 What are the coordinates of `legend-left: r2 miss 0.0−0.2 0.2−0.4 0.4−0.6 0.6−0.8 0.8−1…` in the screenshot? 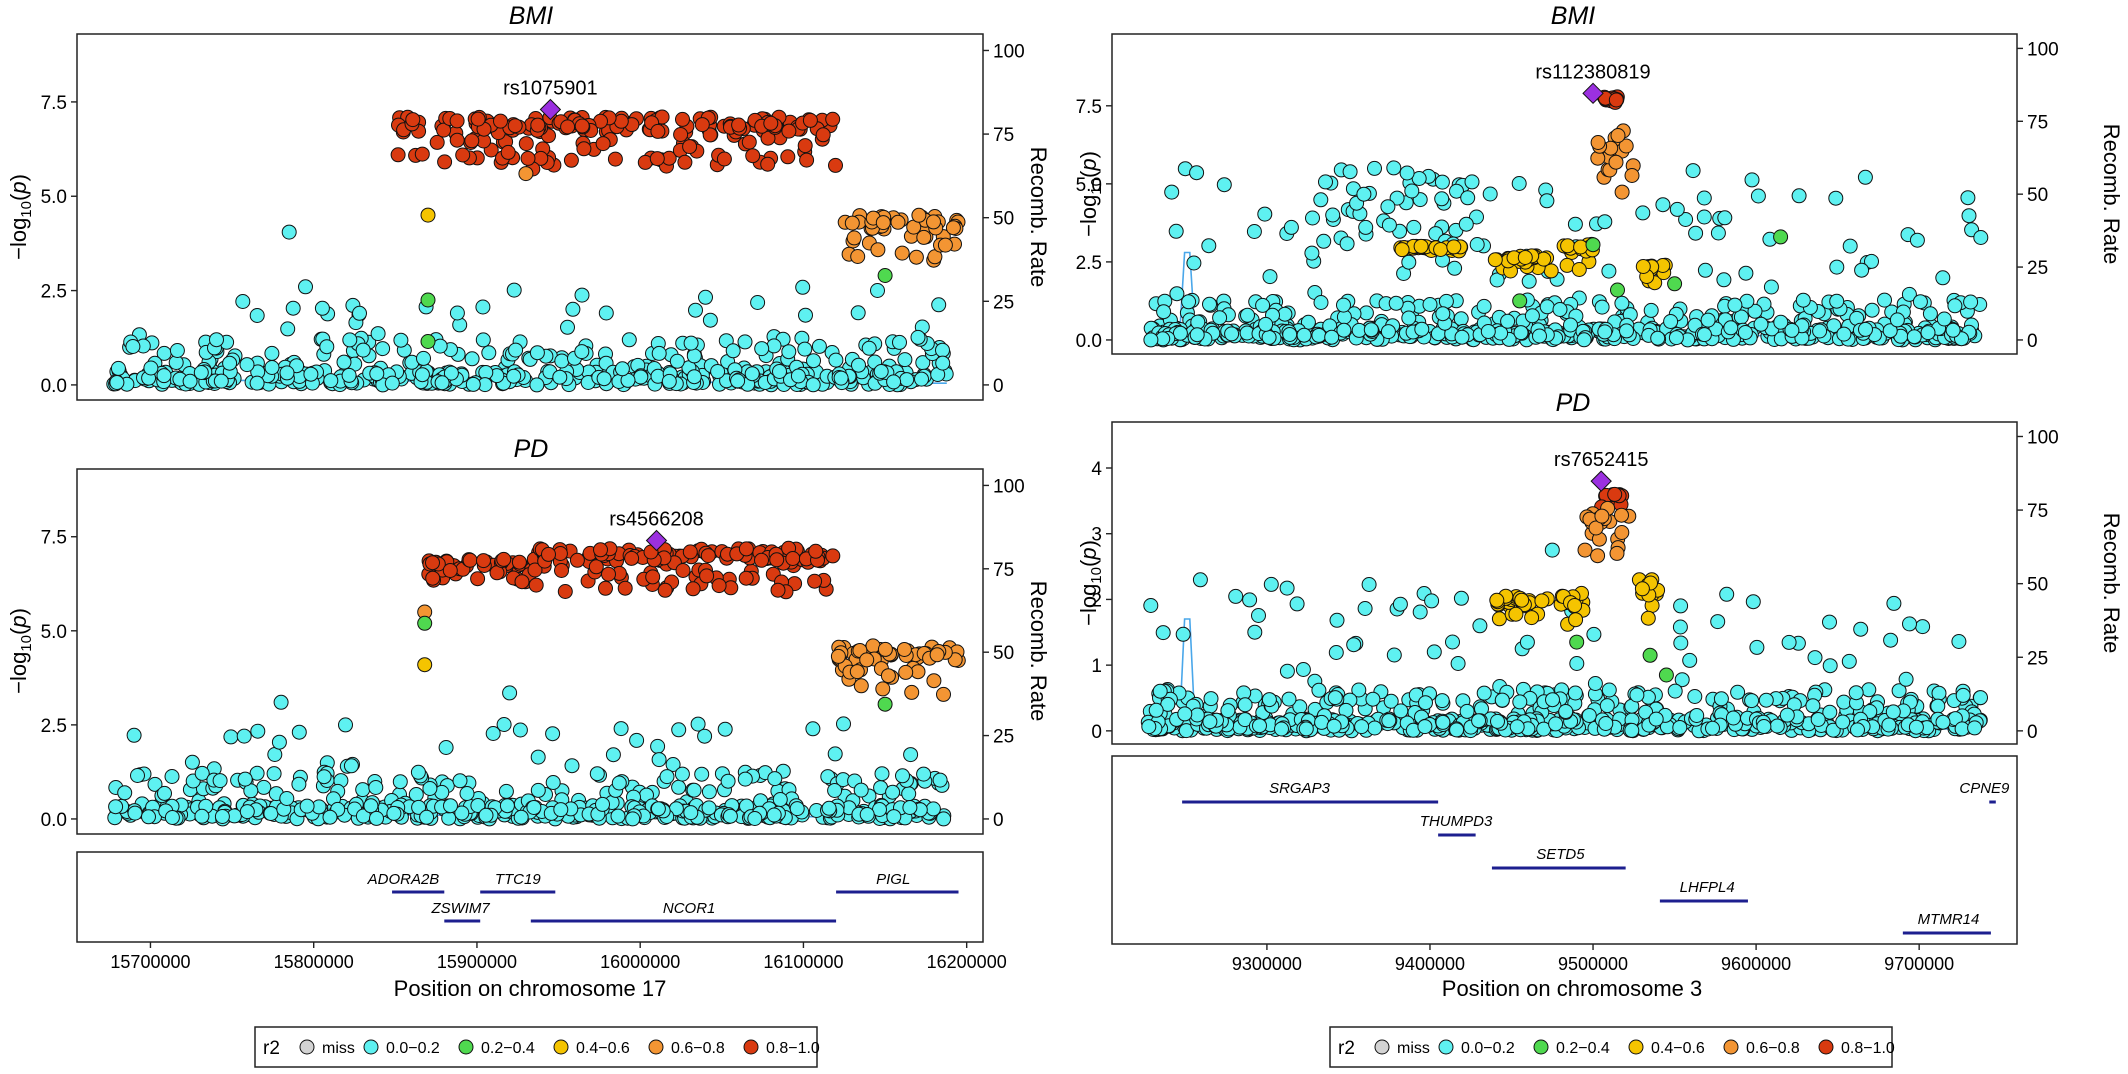 It's located at (537, 1047).